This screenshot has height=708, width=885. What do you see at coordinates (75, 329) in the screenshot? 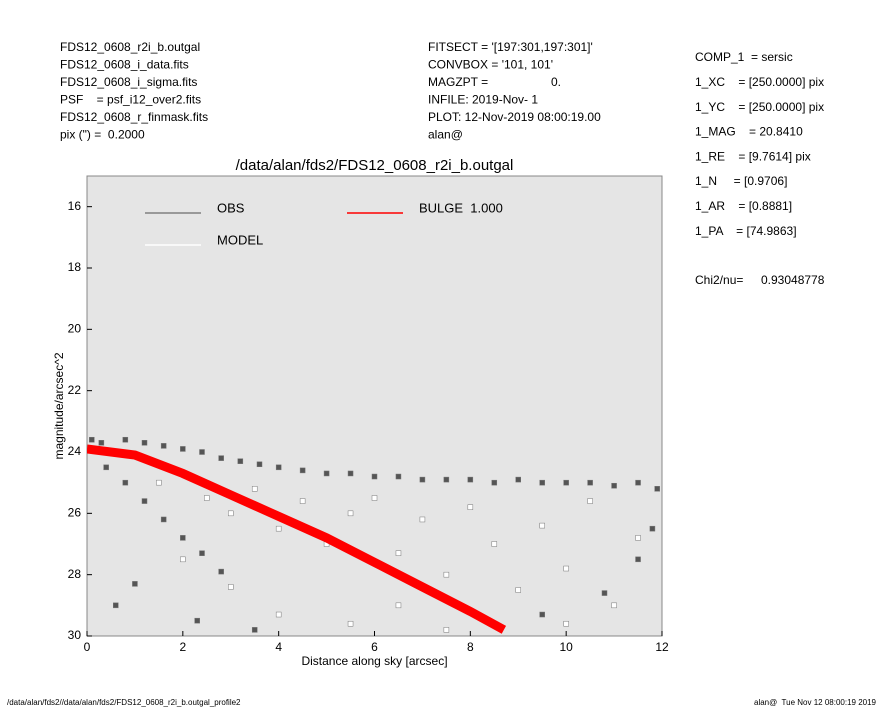
I see `y-tick-label: 20` at bounding box center [75, 329].